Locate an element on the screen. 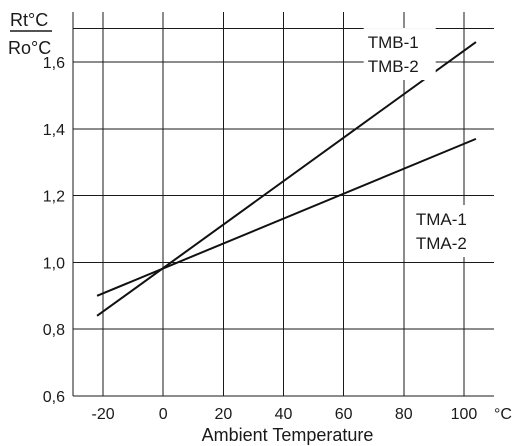  series-annotation-1: TMB-1 TMB-2 is located at coordinates (399, 54).